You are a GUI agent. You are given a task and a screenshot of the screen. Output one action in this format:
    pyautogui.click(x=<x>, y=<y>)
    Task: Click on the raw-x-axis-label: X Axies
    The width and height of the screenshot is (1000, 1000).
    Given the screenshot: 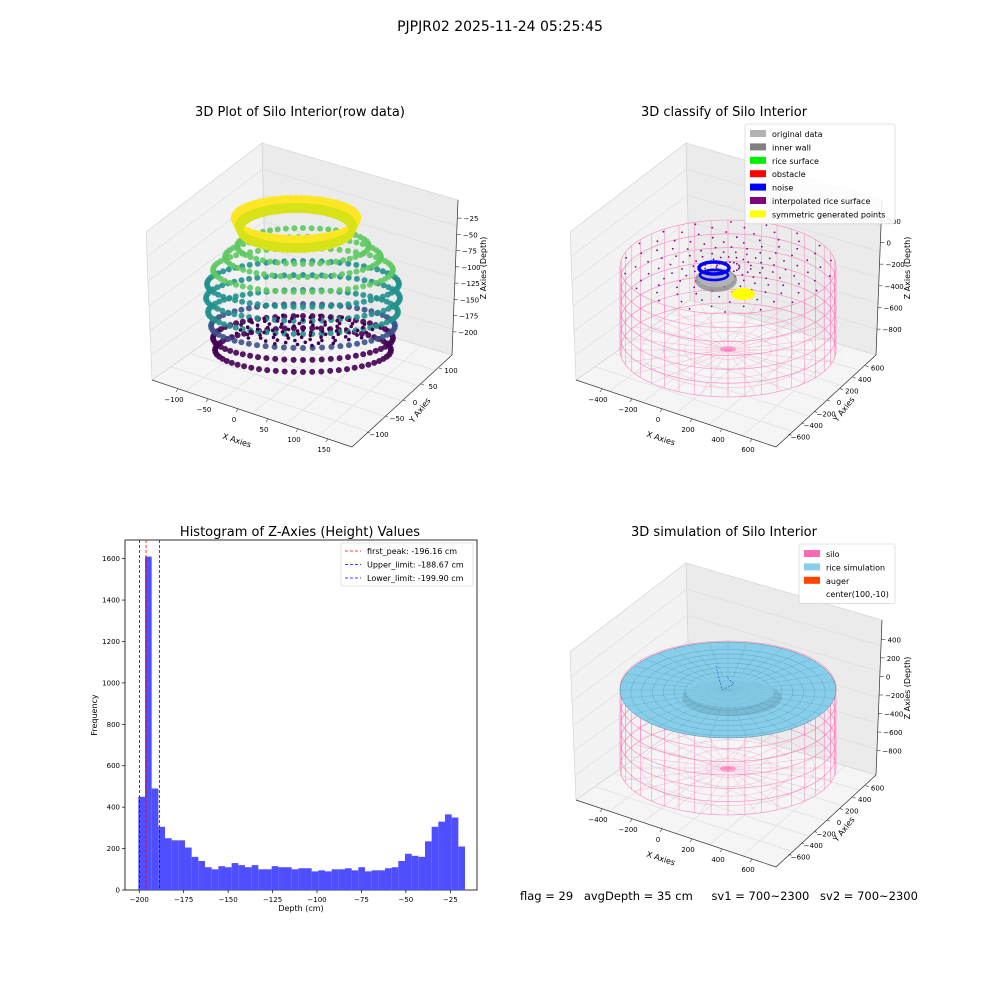 What is the action you would take?
    pyautogui.click(x=236, y=441)
    